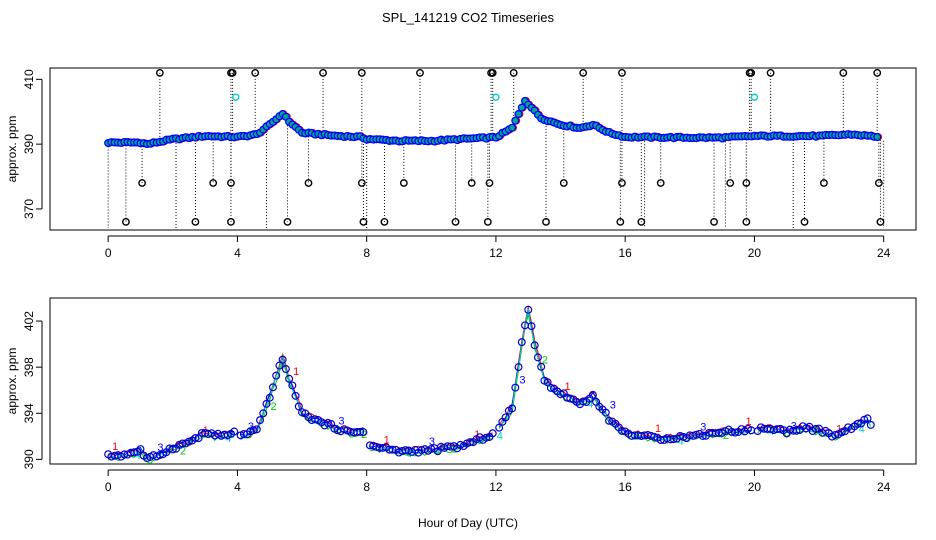 The image size is (936, 540). What do you see at coordinates (366, 253) in the screenshot?
I see `panel-top-x-tick-label: 8` at bounding box center [366, 253].